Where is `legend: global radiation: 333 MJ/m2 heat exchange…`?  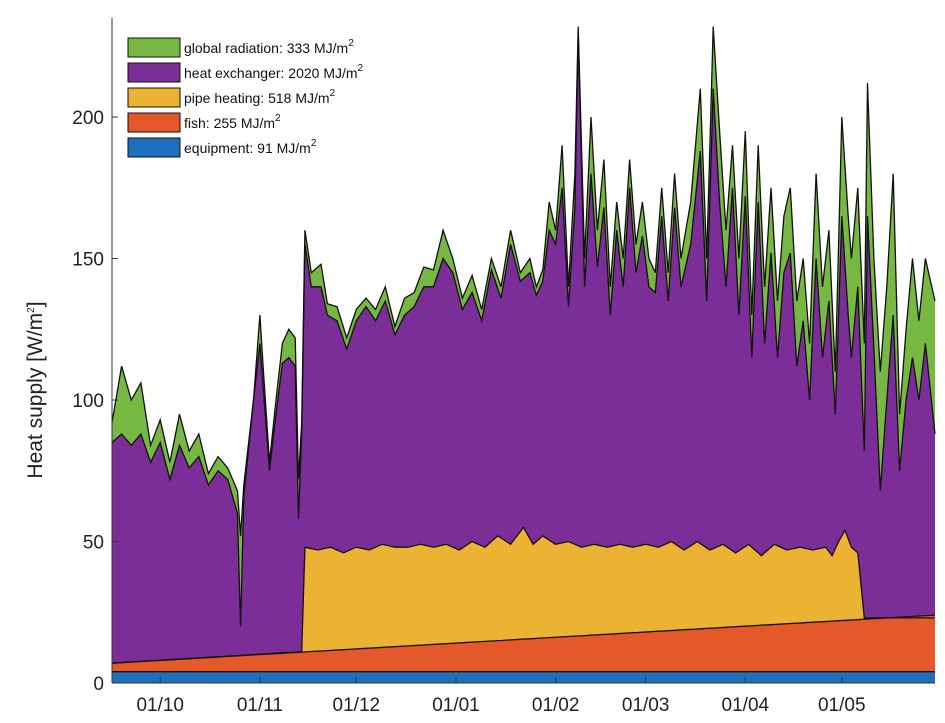
legend: global radiation: 333 MJ/m2 heat exchange… is located at coordinates (246, 97).